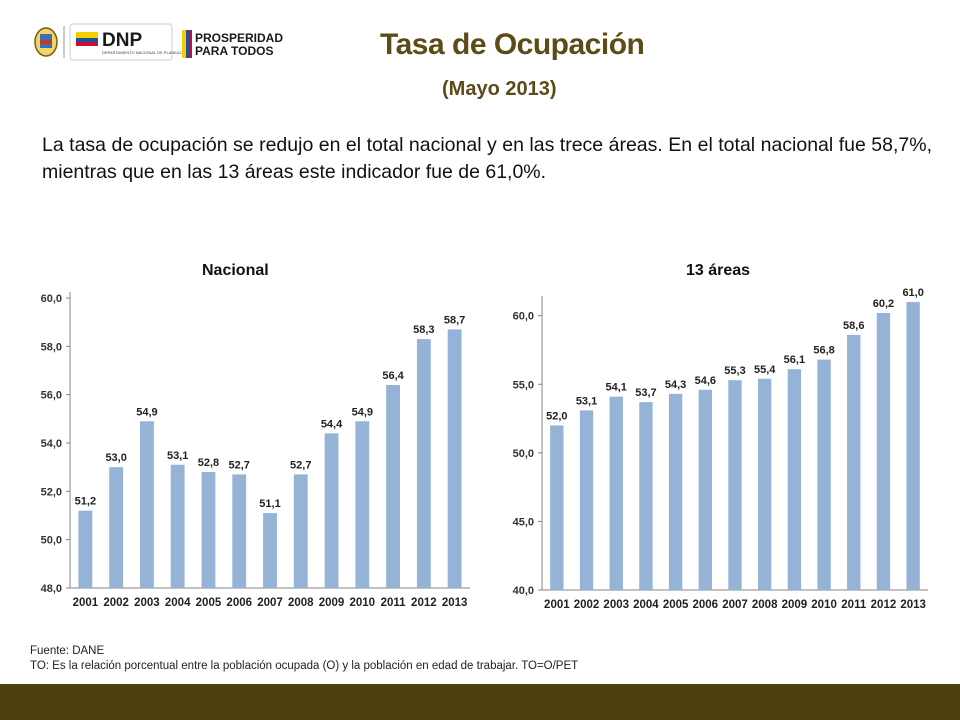 The width and height of the screenshot is (960, 720). What do you see at coordinates (523, 591) in the screenshot?
I see `y-tick-label: 40,0` at bounding box center [523, 591].